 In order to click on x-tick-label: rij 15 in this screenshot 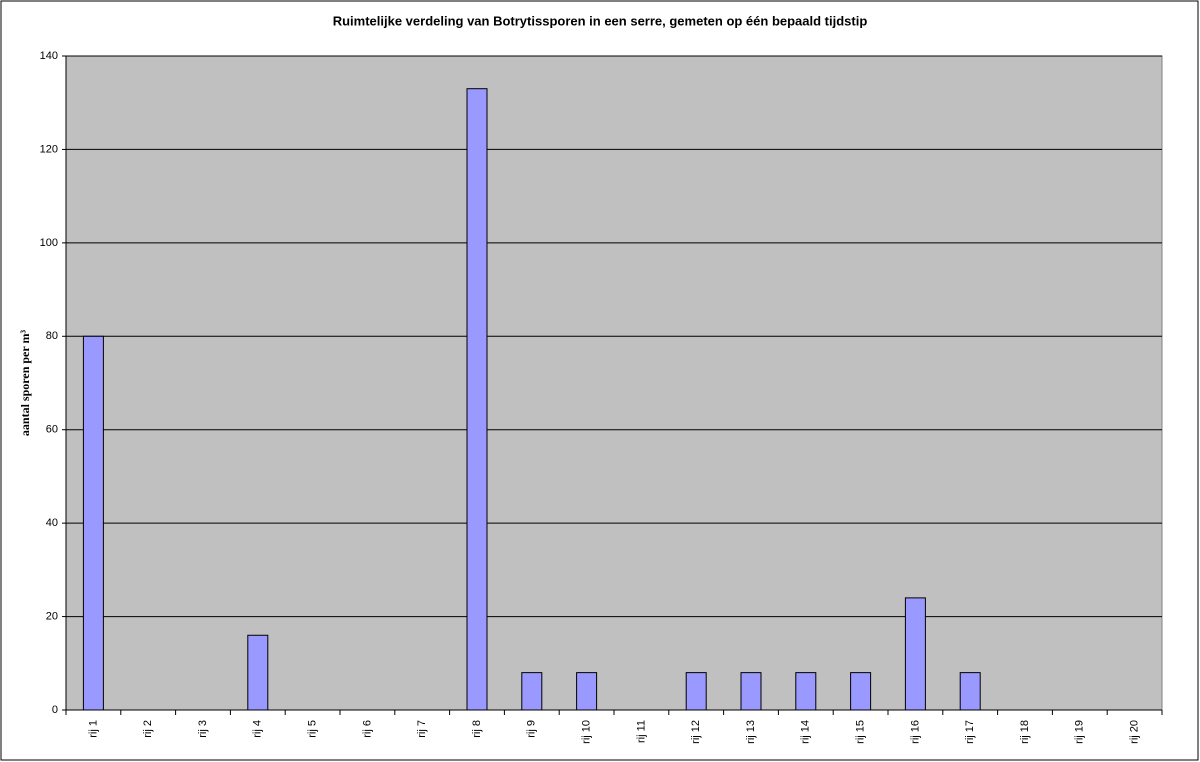, I will do `click(861, 732)`.